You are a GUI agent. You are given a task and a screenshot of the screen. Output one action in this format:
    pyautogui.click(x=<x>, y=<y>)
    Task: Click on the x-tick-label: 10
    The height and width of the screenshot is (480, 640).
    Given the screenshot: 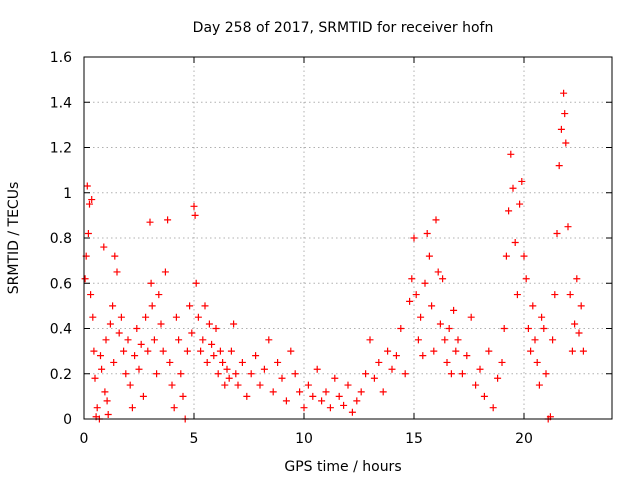 What is the action you would take?
    pyautogui.click(x=304, y=439)
    